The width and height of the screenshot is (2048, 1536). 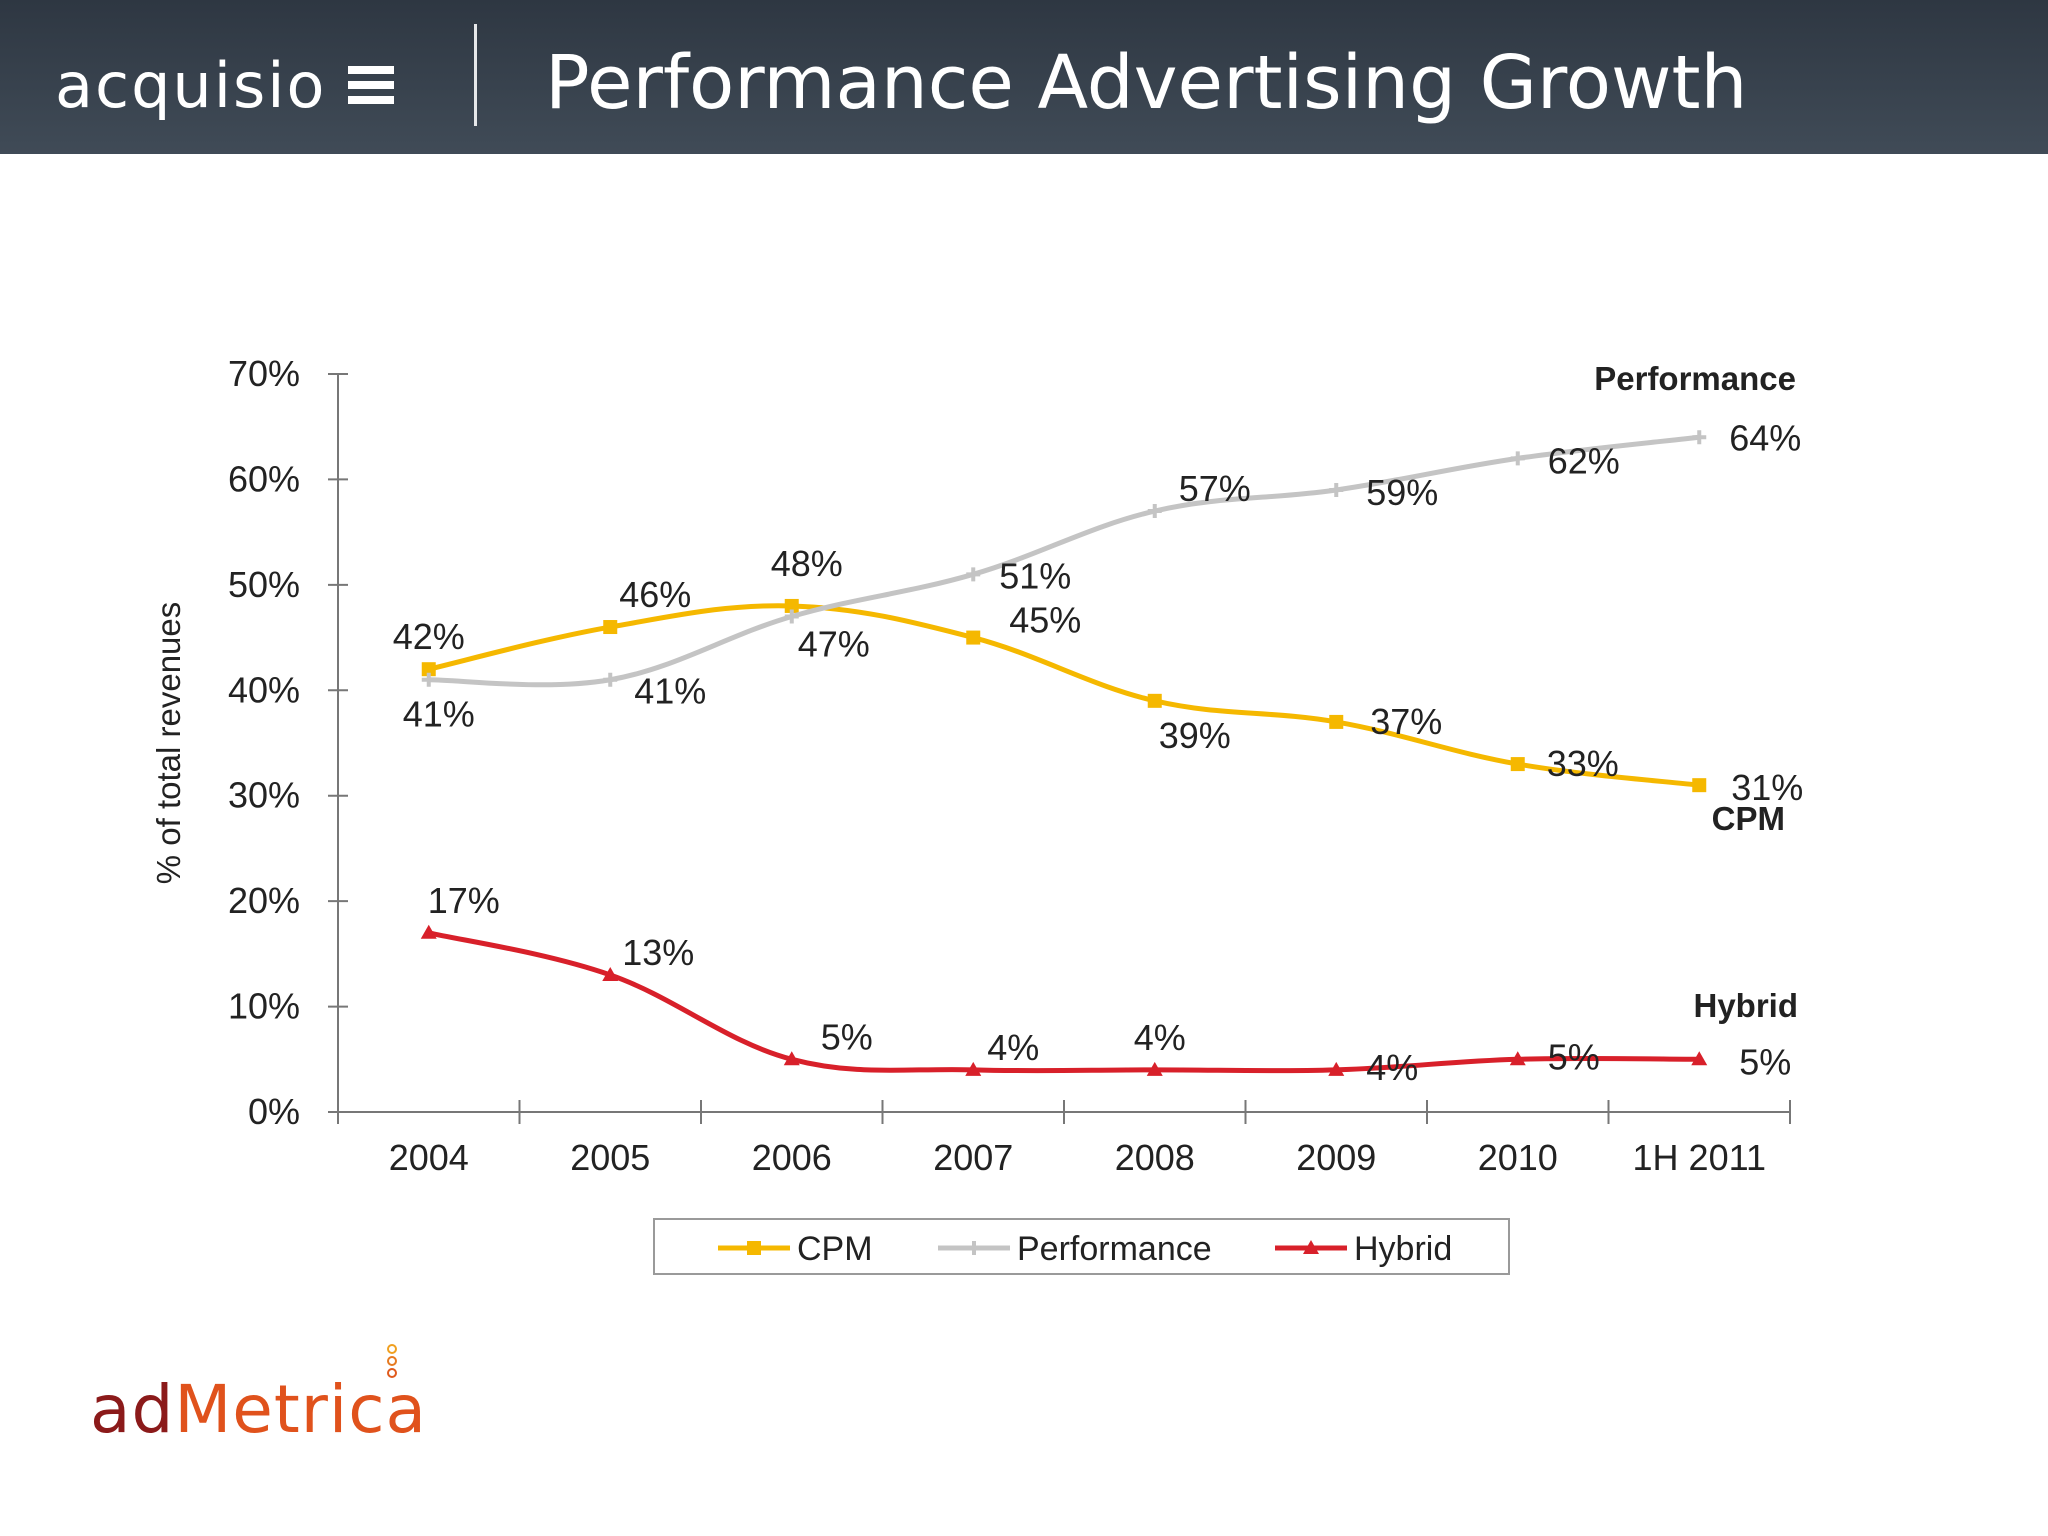 I want to click on y-tick-label: 20%, so click(x=264, y=900).